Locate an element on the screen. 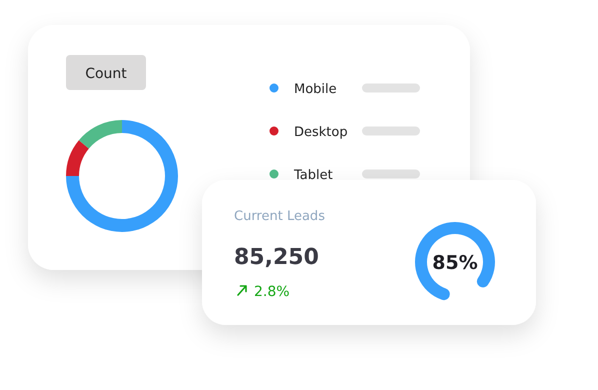 Image resolution: width=598 pixels, height=390 pixels. chart-title: Count is located at coordinates (106, 74).